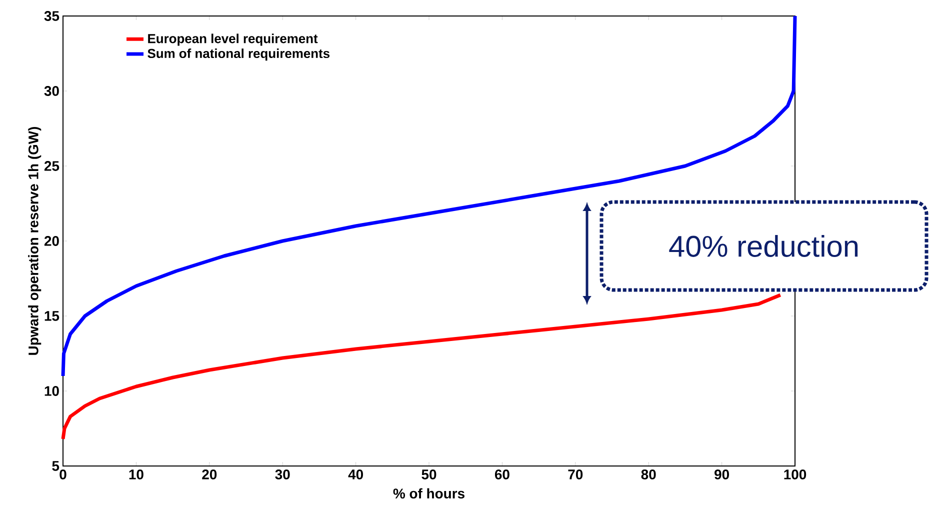 The width and height of the screenshot is (933, 525). Describe the element at coordinates (502, 475) in the screenshot. I see `x-tick-label: 60` at that location.